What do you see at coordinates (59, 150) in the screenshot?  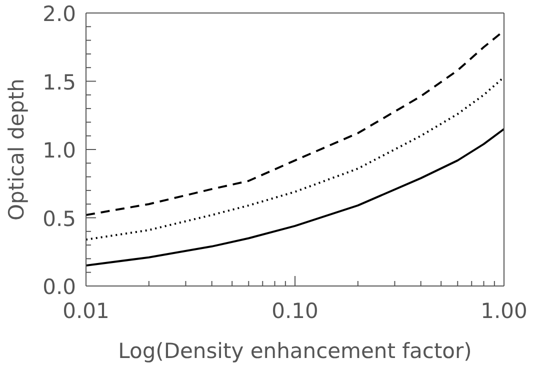 I see `y-tick-label: 1.0` at bounding box center [59, 150].